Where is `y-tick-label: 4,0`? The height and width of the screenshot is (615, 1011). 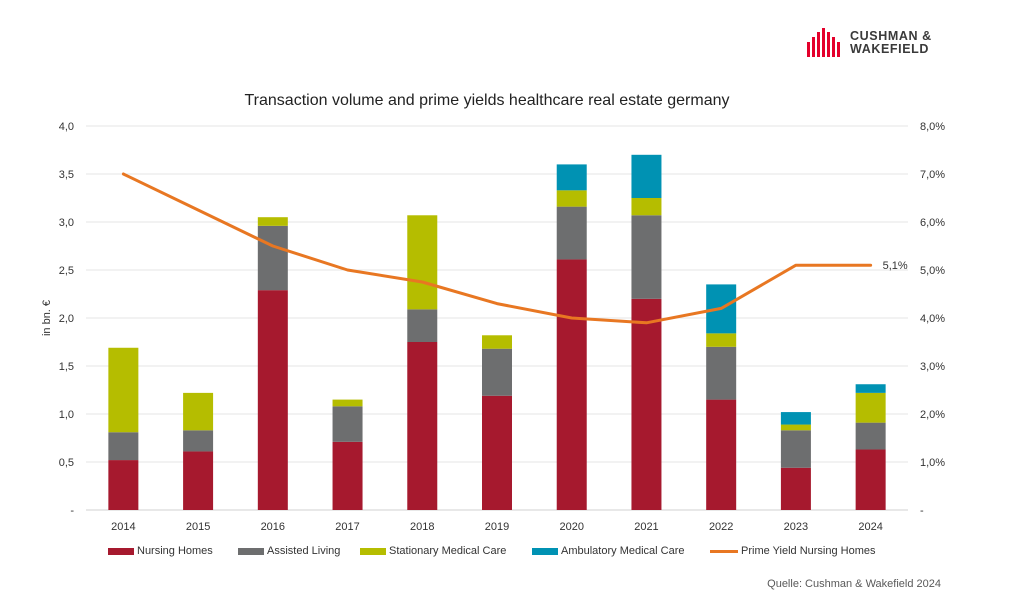
y-tick-label: 4,0 is located at coordinates (66, 127).